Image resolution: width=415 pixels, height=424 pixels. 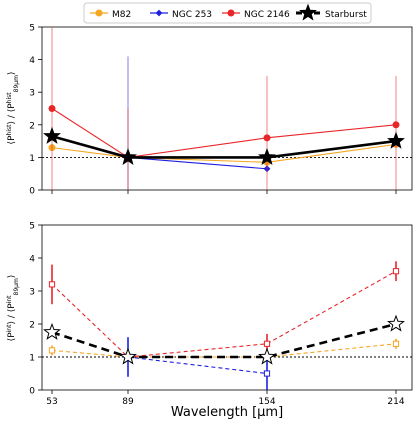 I want to click on bottom-y-axis-label: ⟨Pint⟩ / ⟨Pint89µm⟩, so click(x=13, y=308).